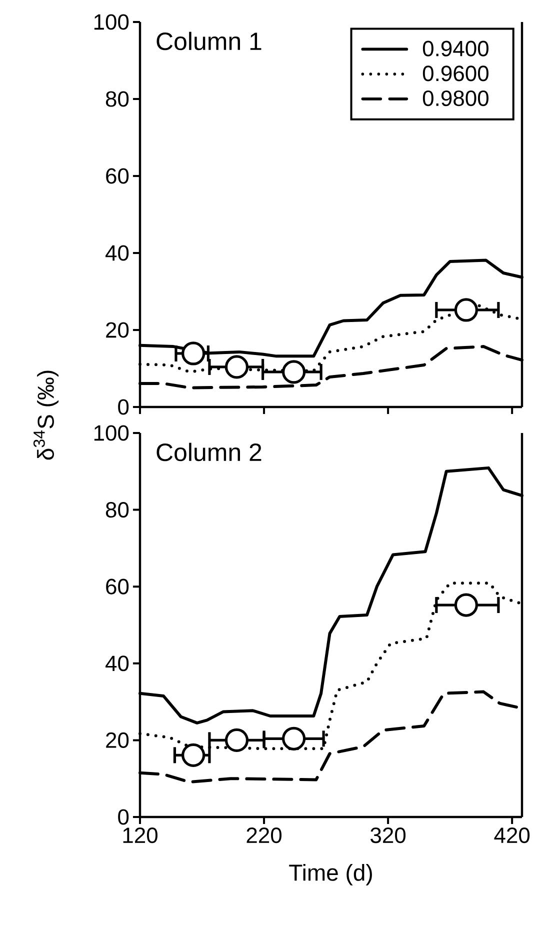  What do you see at coordinates (455, 48) in the screenshot?
I see `legend-label: 0.9400` at bounding box center [455, 48].